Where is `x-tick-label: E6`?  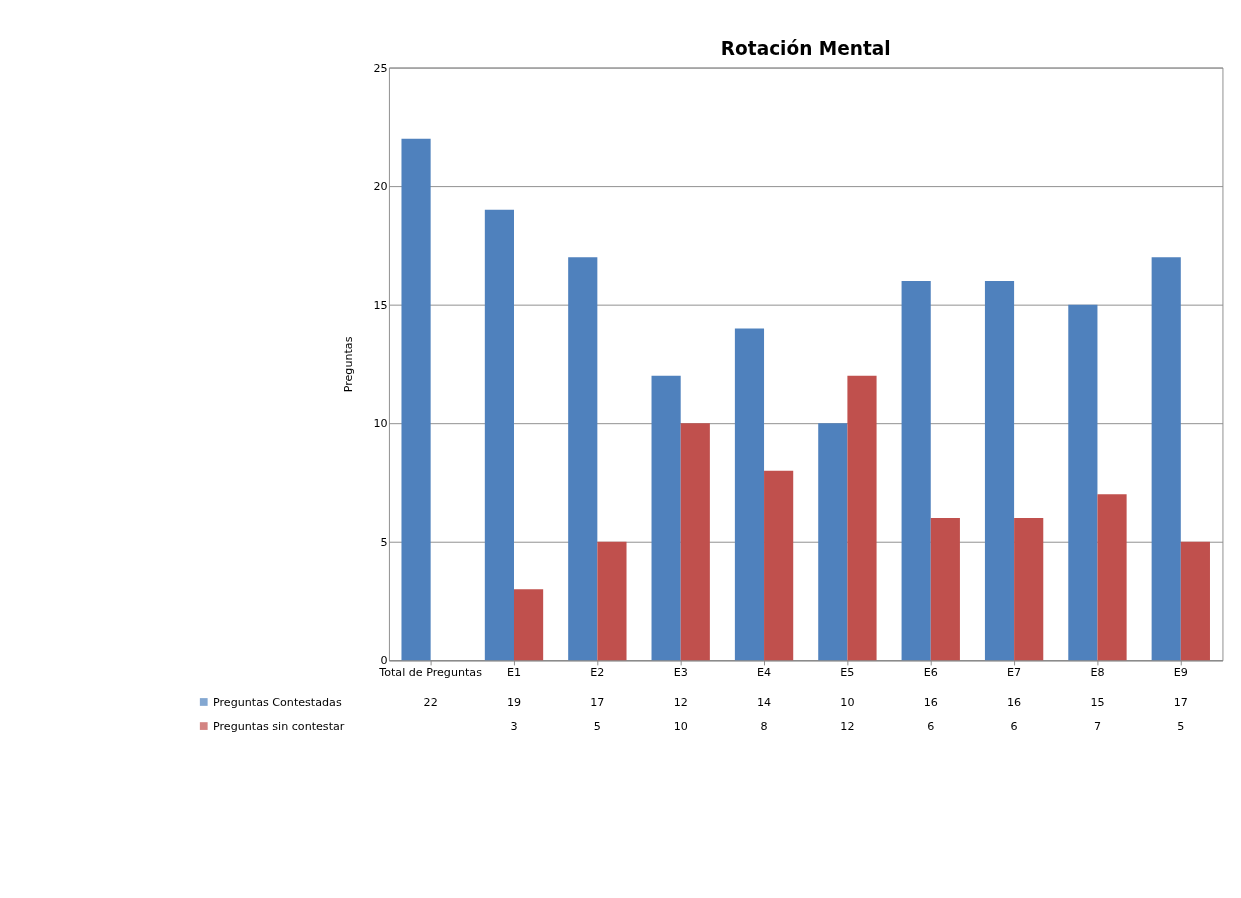
x-tick-label: E6 is located at coordinates (930, 672).